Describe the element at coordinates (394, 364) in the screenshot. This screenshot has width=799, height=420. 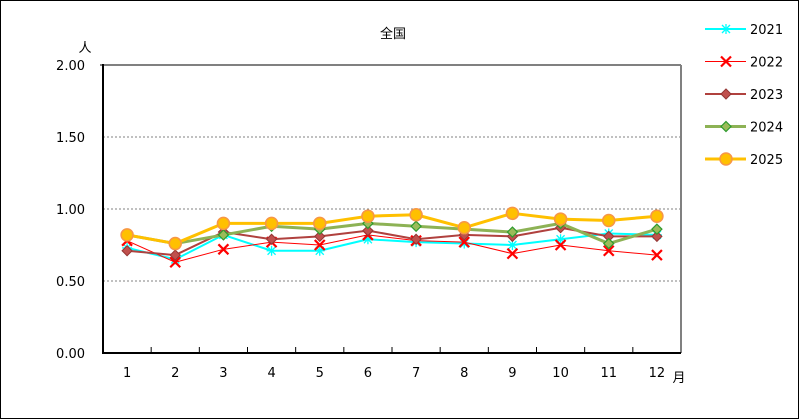
I see `x-axis-ticks: 1 2 3 4 5 6 7 8 9 10 11 12` at that location.